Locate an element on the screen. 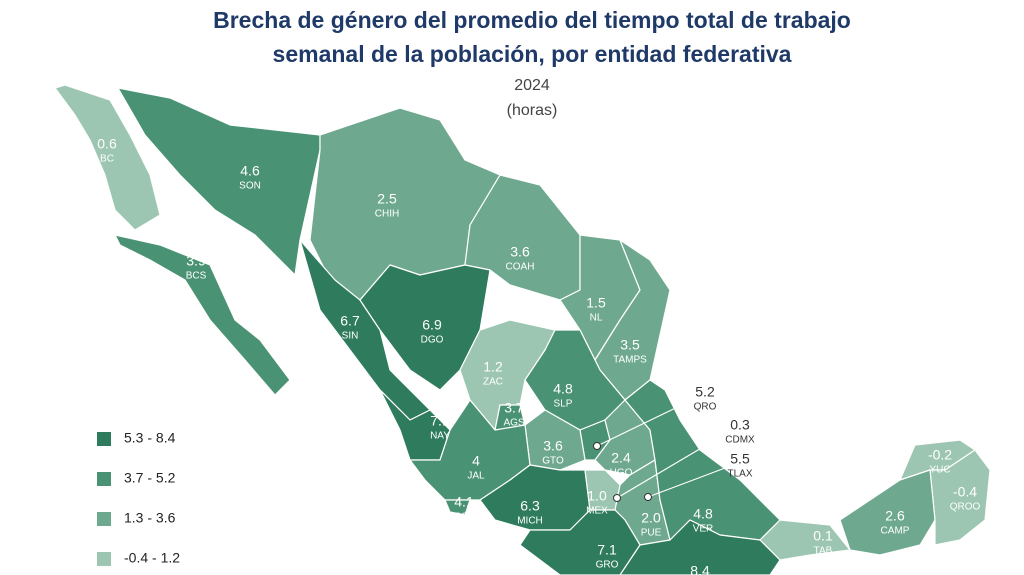 The image size is (1024, 575). state-abbr: BC is located at coordinates (107, 159).